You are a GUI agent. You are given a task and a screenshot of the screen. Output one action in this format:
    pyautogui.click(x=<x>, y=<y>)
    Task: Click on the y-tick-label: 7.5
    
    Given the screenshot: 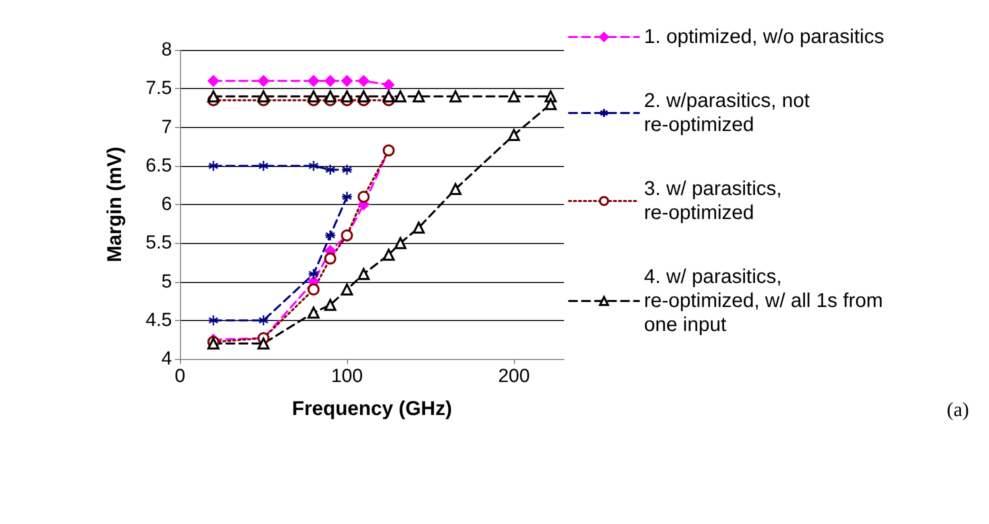 What is the action you would take?
    pyautogui.click(x=159, y=89)
    